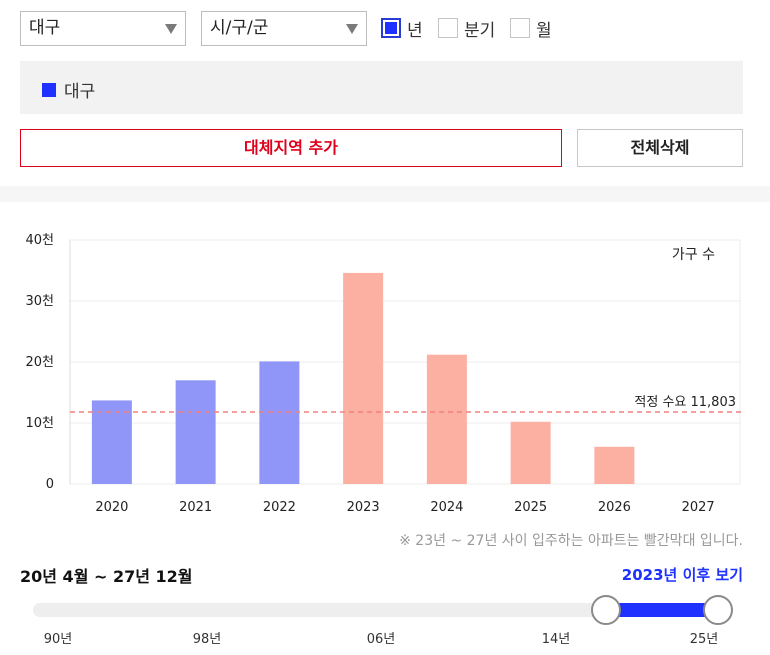  Describe the element at coordinates (571, 541) in the screenshot. I see `chart-note: ※ 23년 ~ 27년 사이 입주하는 아파트는 빨간막대 입니다.` at that location.